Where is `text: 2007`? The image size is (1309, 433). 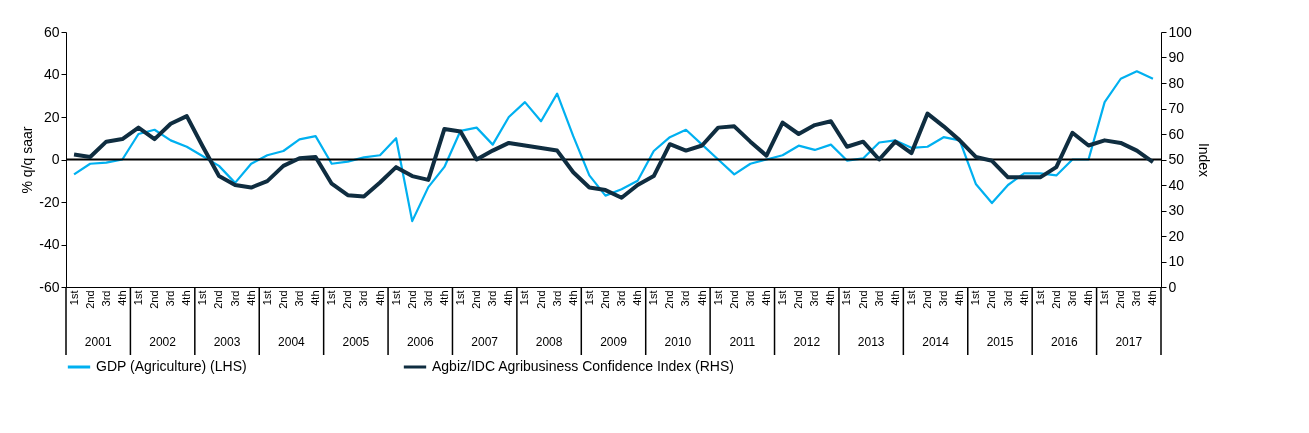 text: 2007 is located at coordinates (485, 342).